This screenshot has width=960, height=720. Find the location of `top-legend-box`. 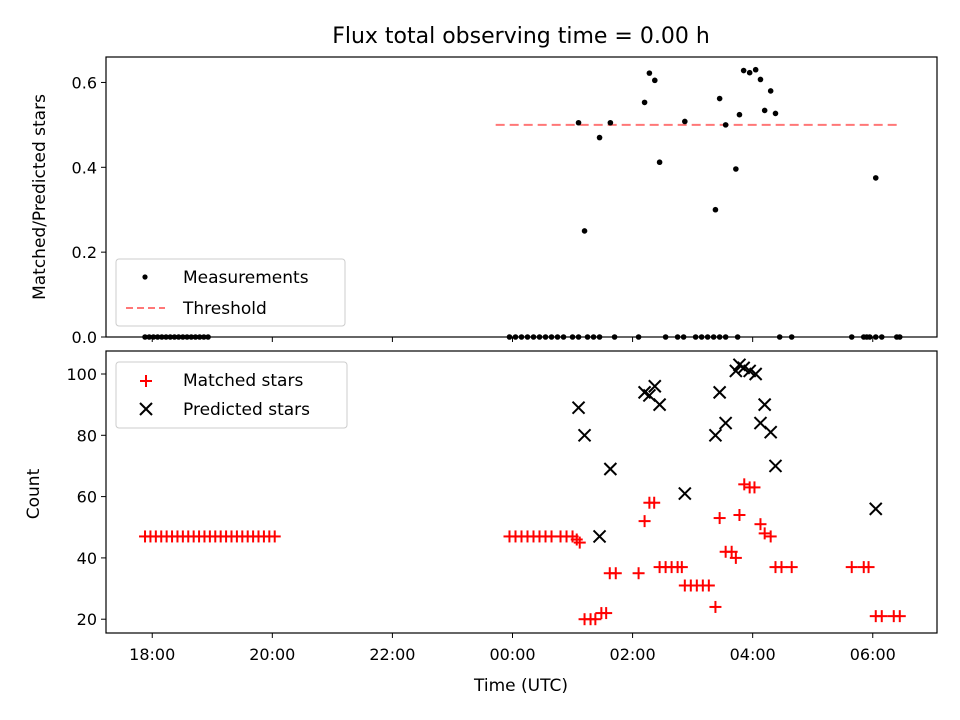

top-legend-box is located at coordinates (230, 292).